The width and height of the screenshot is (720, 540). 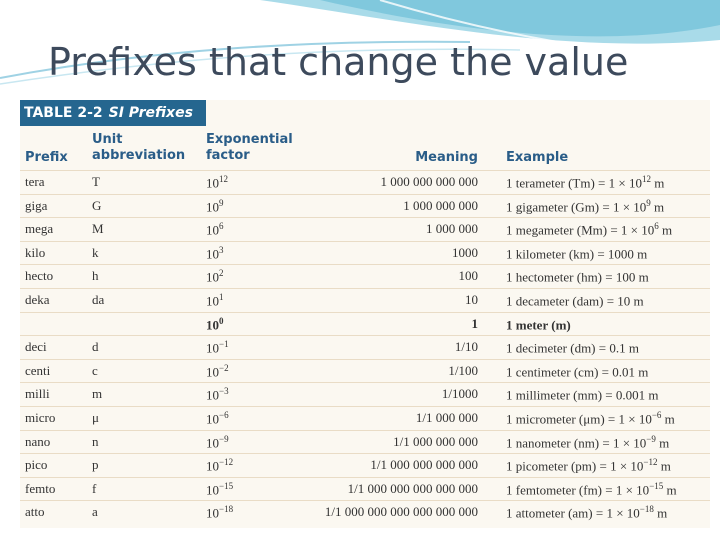 I want to click on cell-meaning: 1, so click(x=475, y=323).